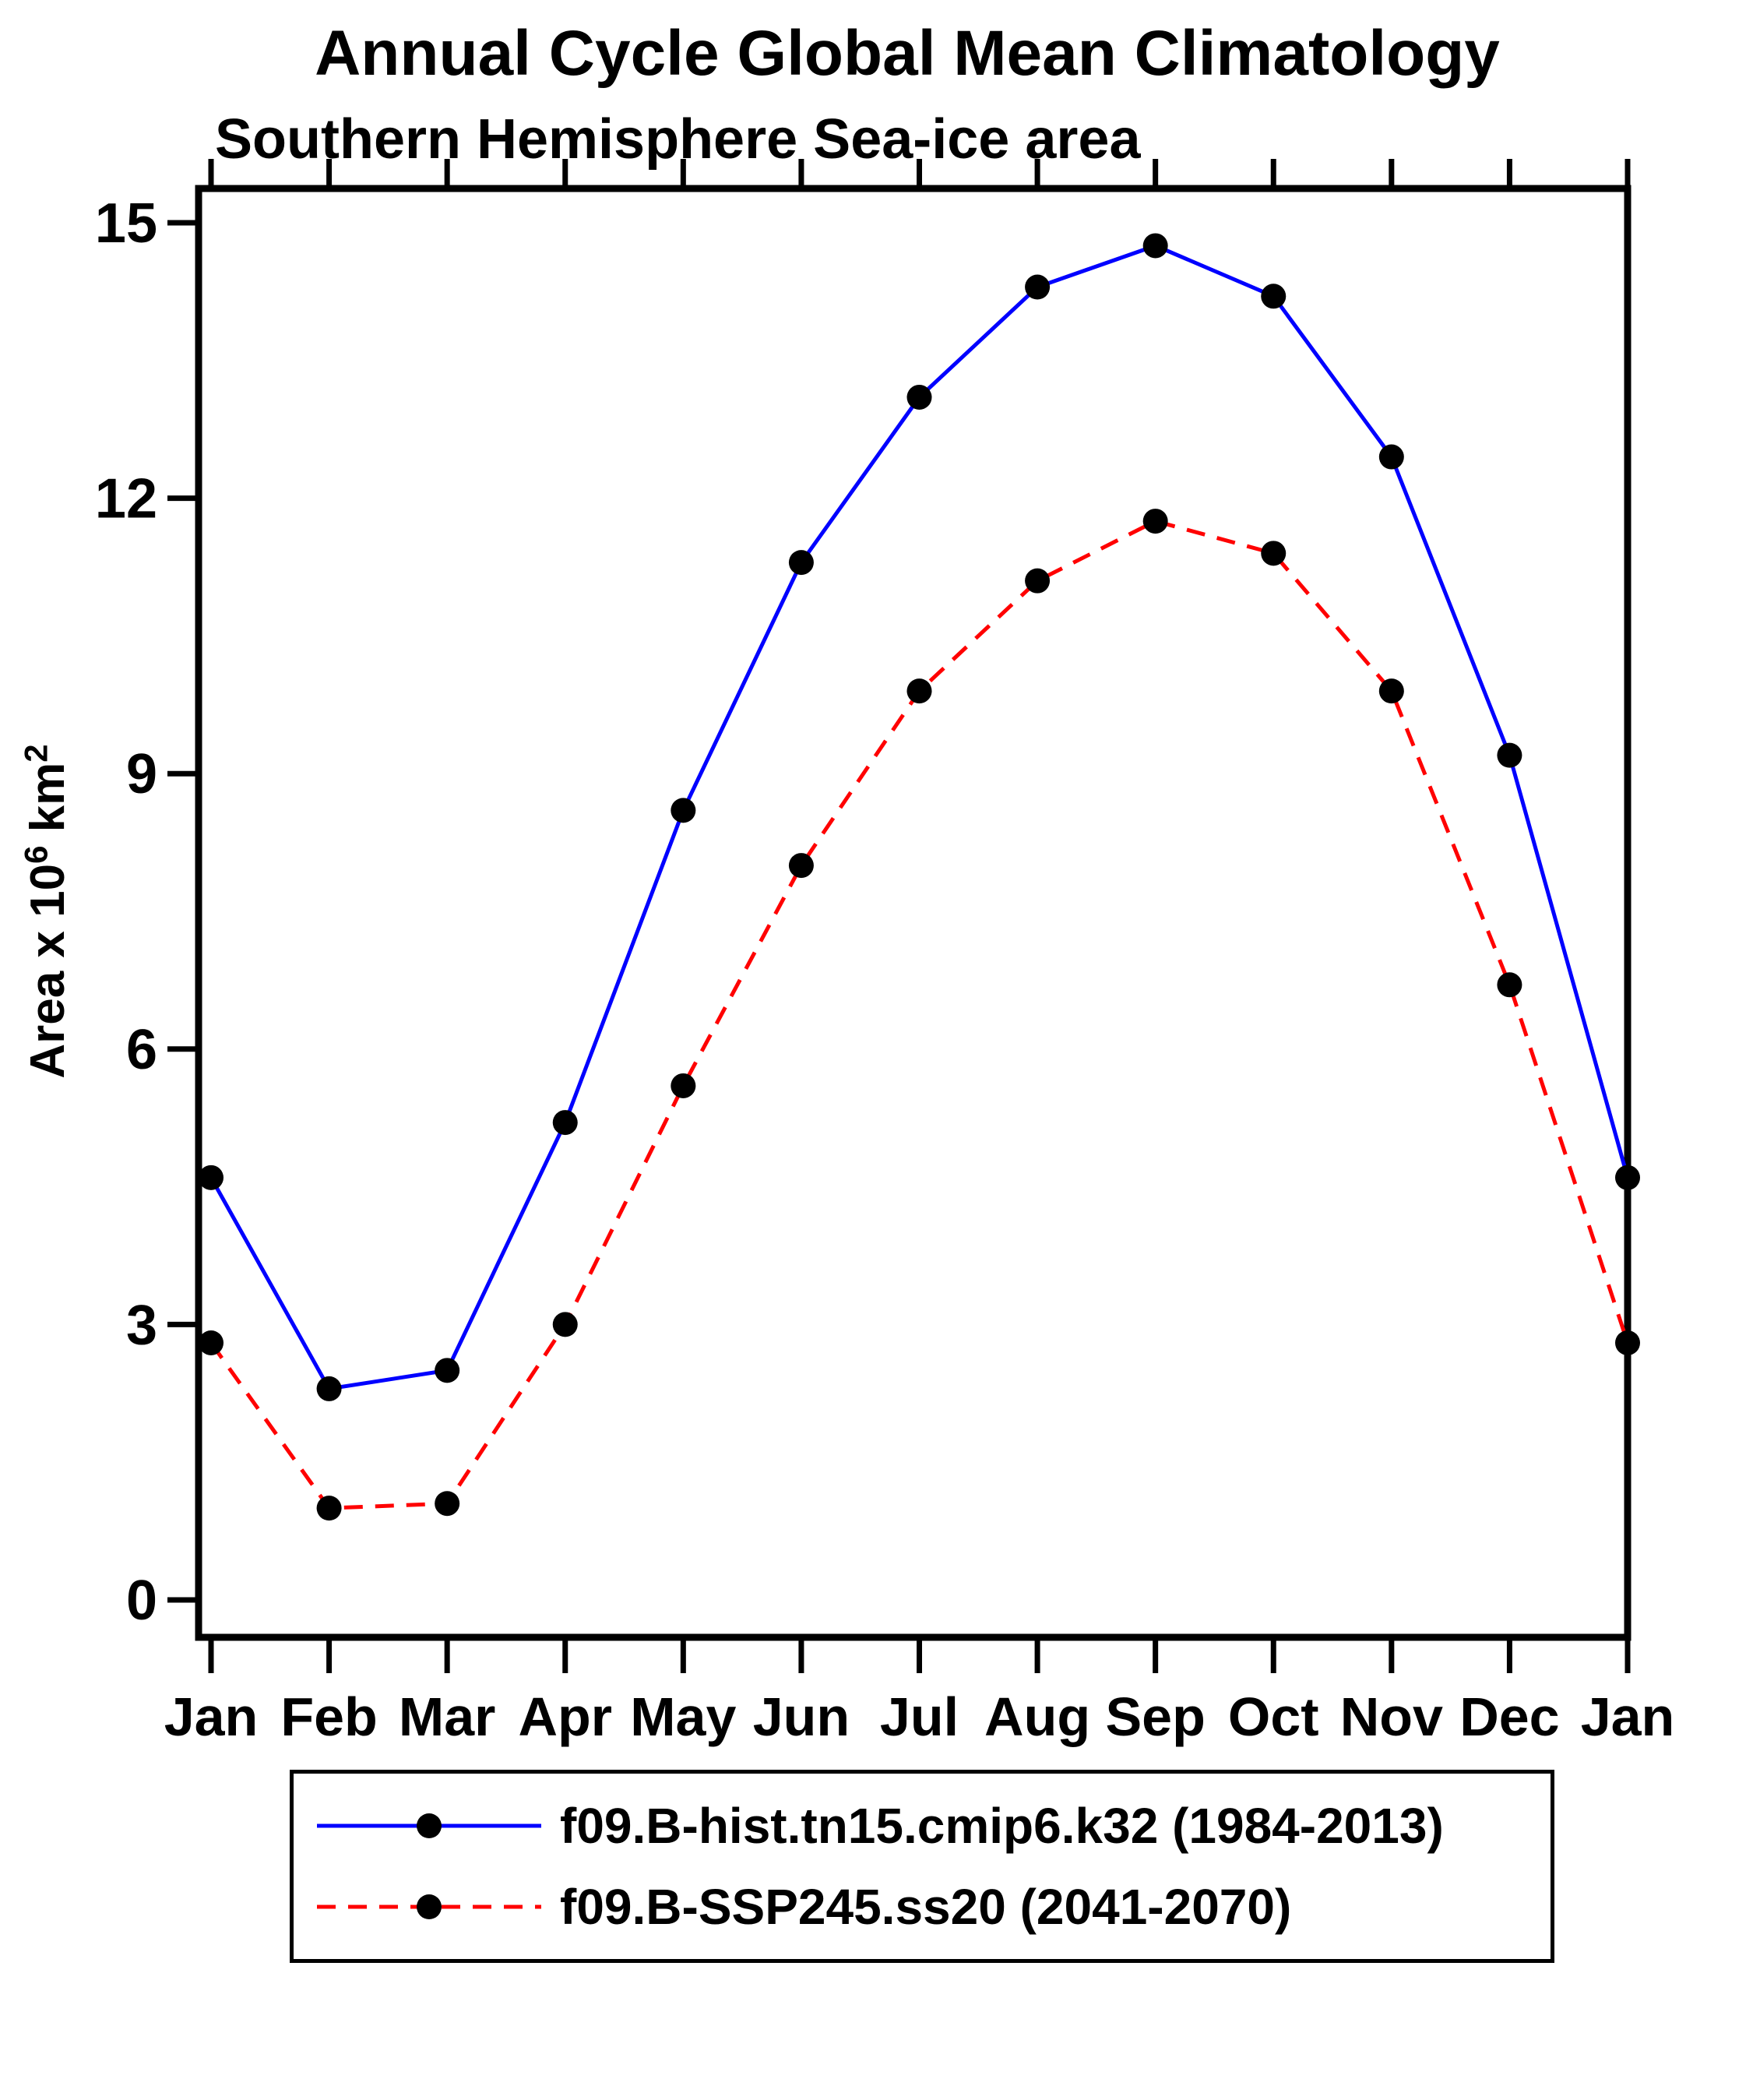  I want to click on legend-marker-ssp245, so click(429, 1906).